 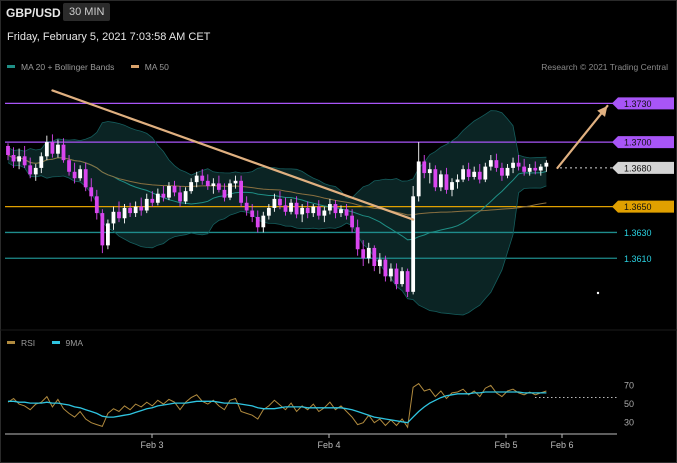 I want to click on legend-label-9ma: 9MA, so click(x=74, y=343).